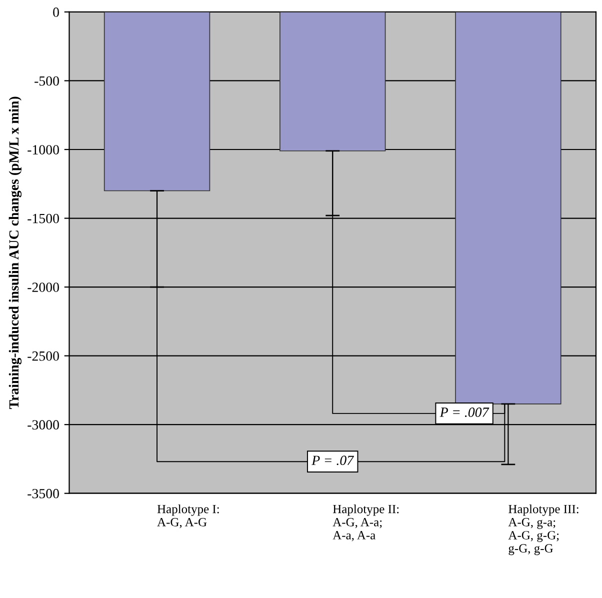 The image size is (602, 598). Describe the element at coordinates (46, 81) in the screenshot. I see `y-tick-label: -500` at that location.